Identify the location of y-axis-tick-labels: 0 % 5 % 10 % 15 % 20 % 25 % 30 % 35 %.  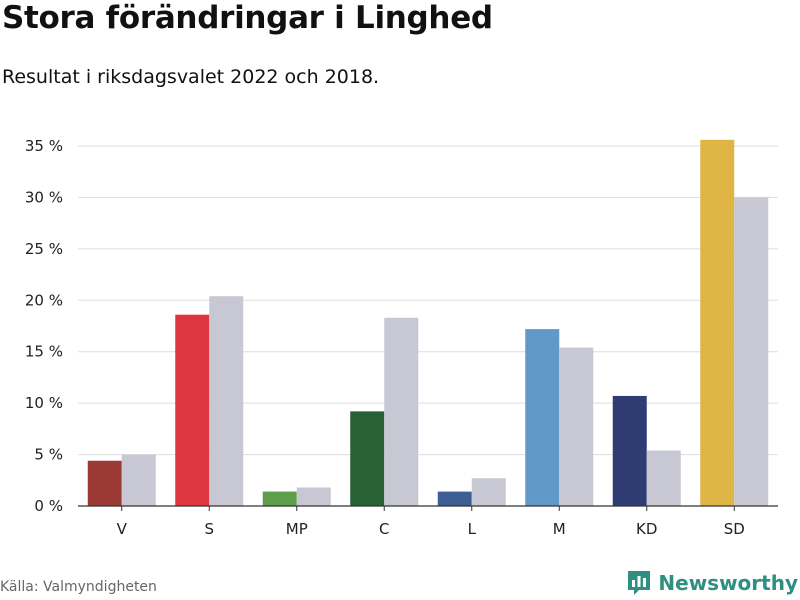
(44, 326).